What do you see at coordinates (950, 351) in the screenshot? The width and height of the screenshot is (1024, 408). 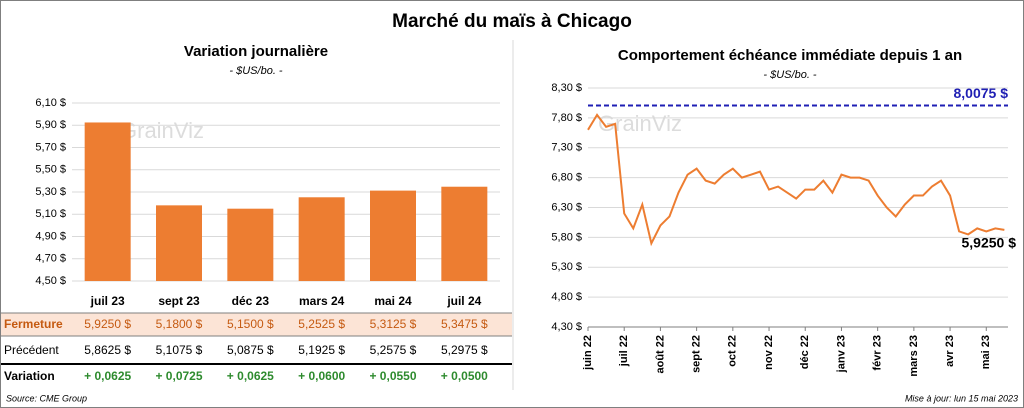 I see `x-tick-label: avr 23` at bounding box center [950, 351].